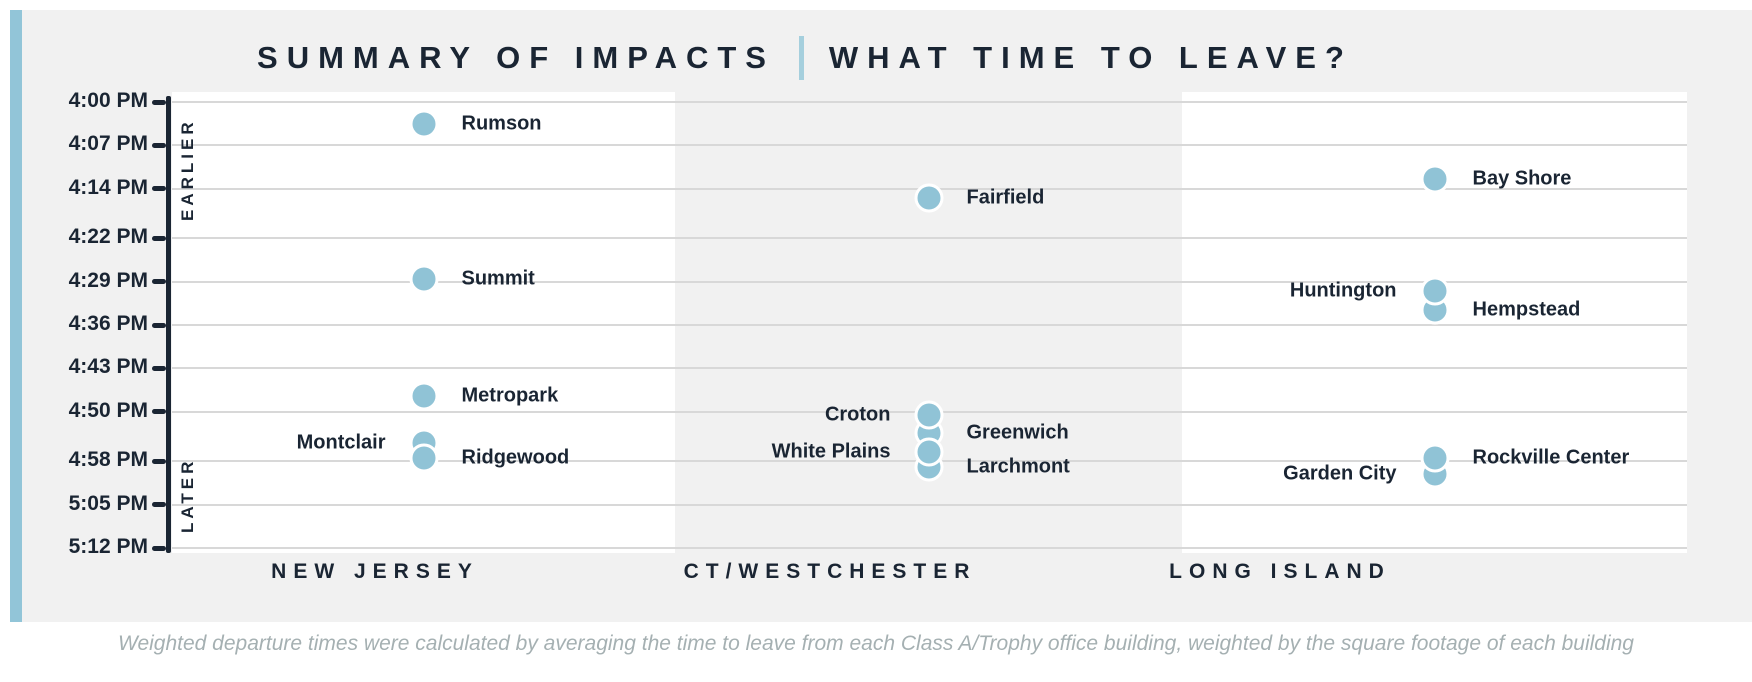  I want to click on gridline-4-43-pm, so click(929, 368).